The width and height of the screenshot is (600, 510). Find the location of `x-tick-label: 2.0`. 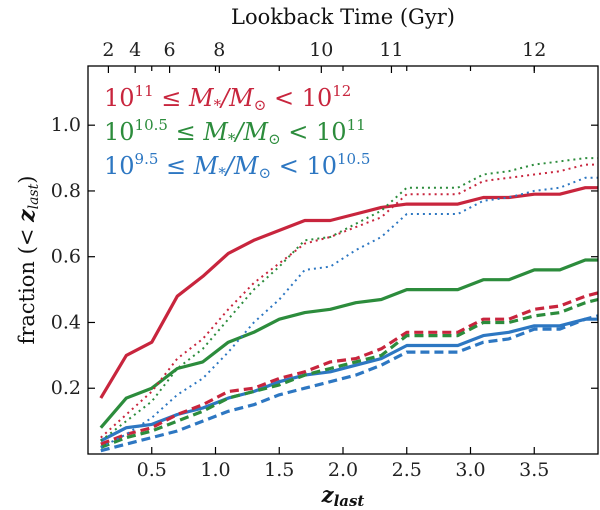

x-tick-label: 2.0 is located at coordinates (343, 470).